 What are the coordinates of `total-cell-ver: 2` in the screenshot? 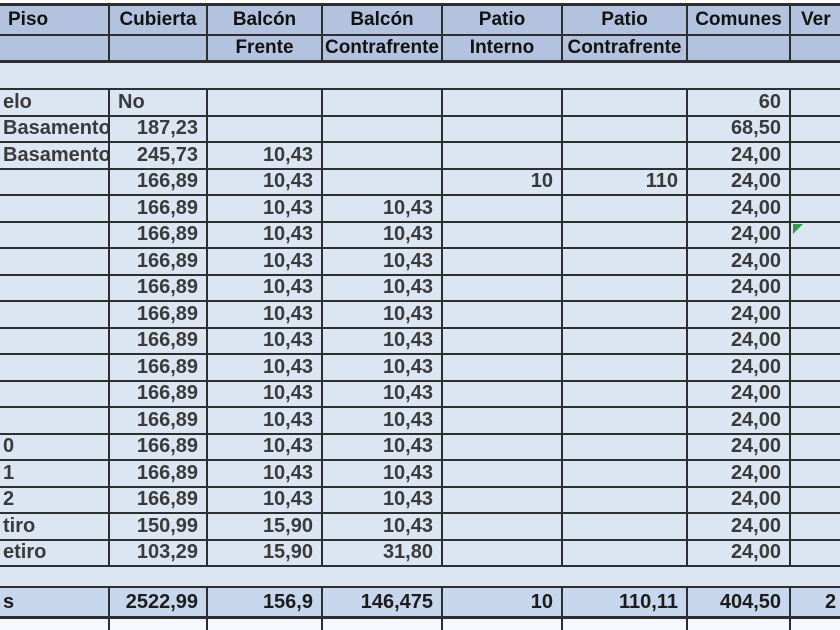 It's located at (815, 603).